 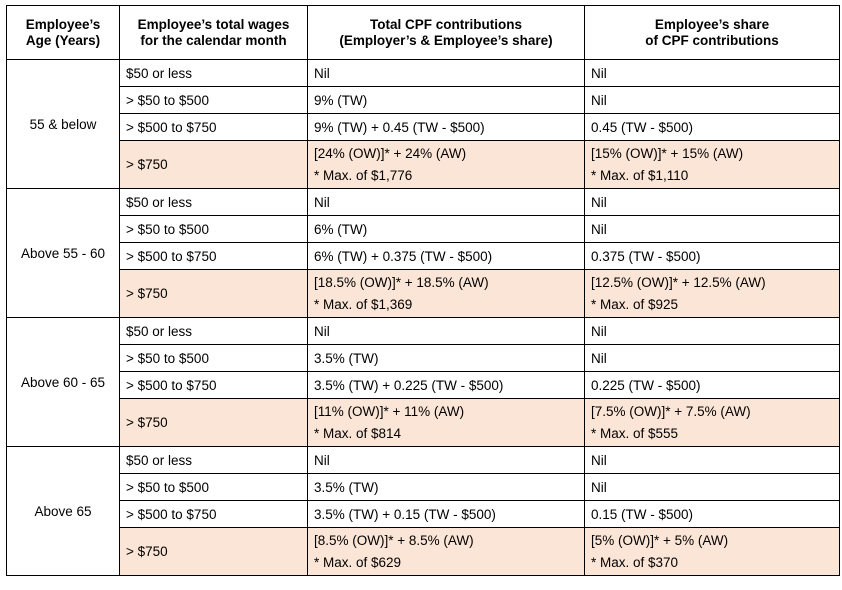 What do you see at coordinates (446, 256) in the screenshot?
I see `total-cell: 6% (TW) + 0.375 (TW - $500)` at bounding box center [446, 256].